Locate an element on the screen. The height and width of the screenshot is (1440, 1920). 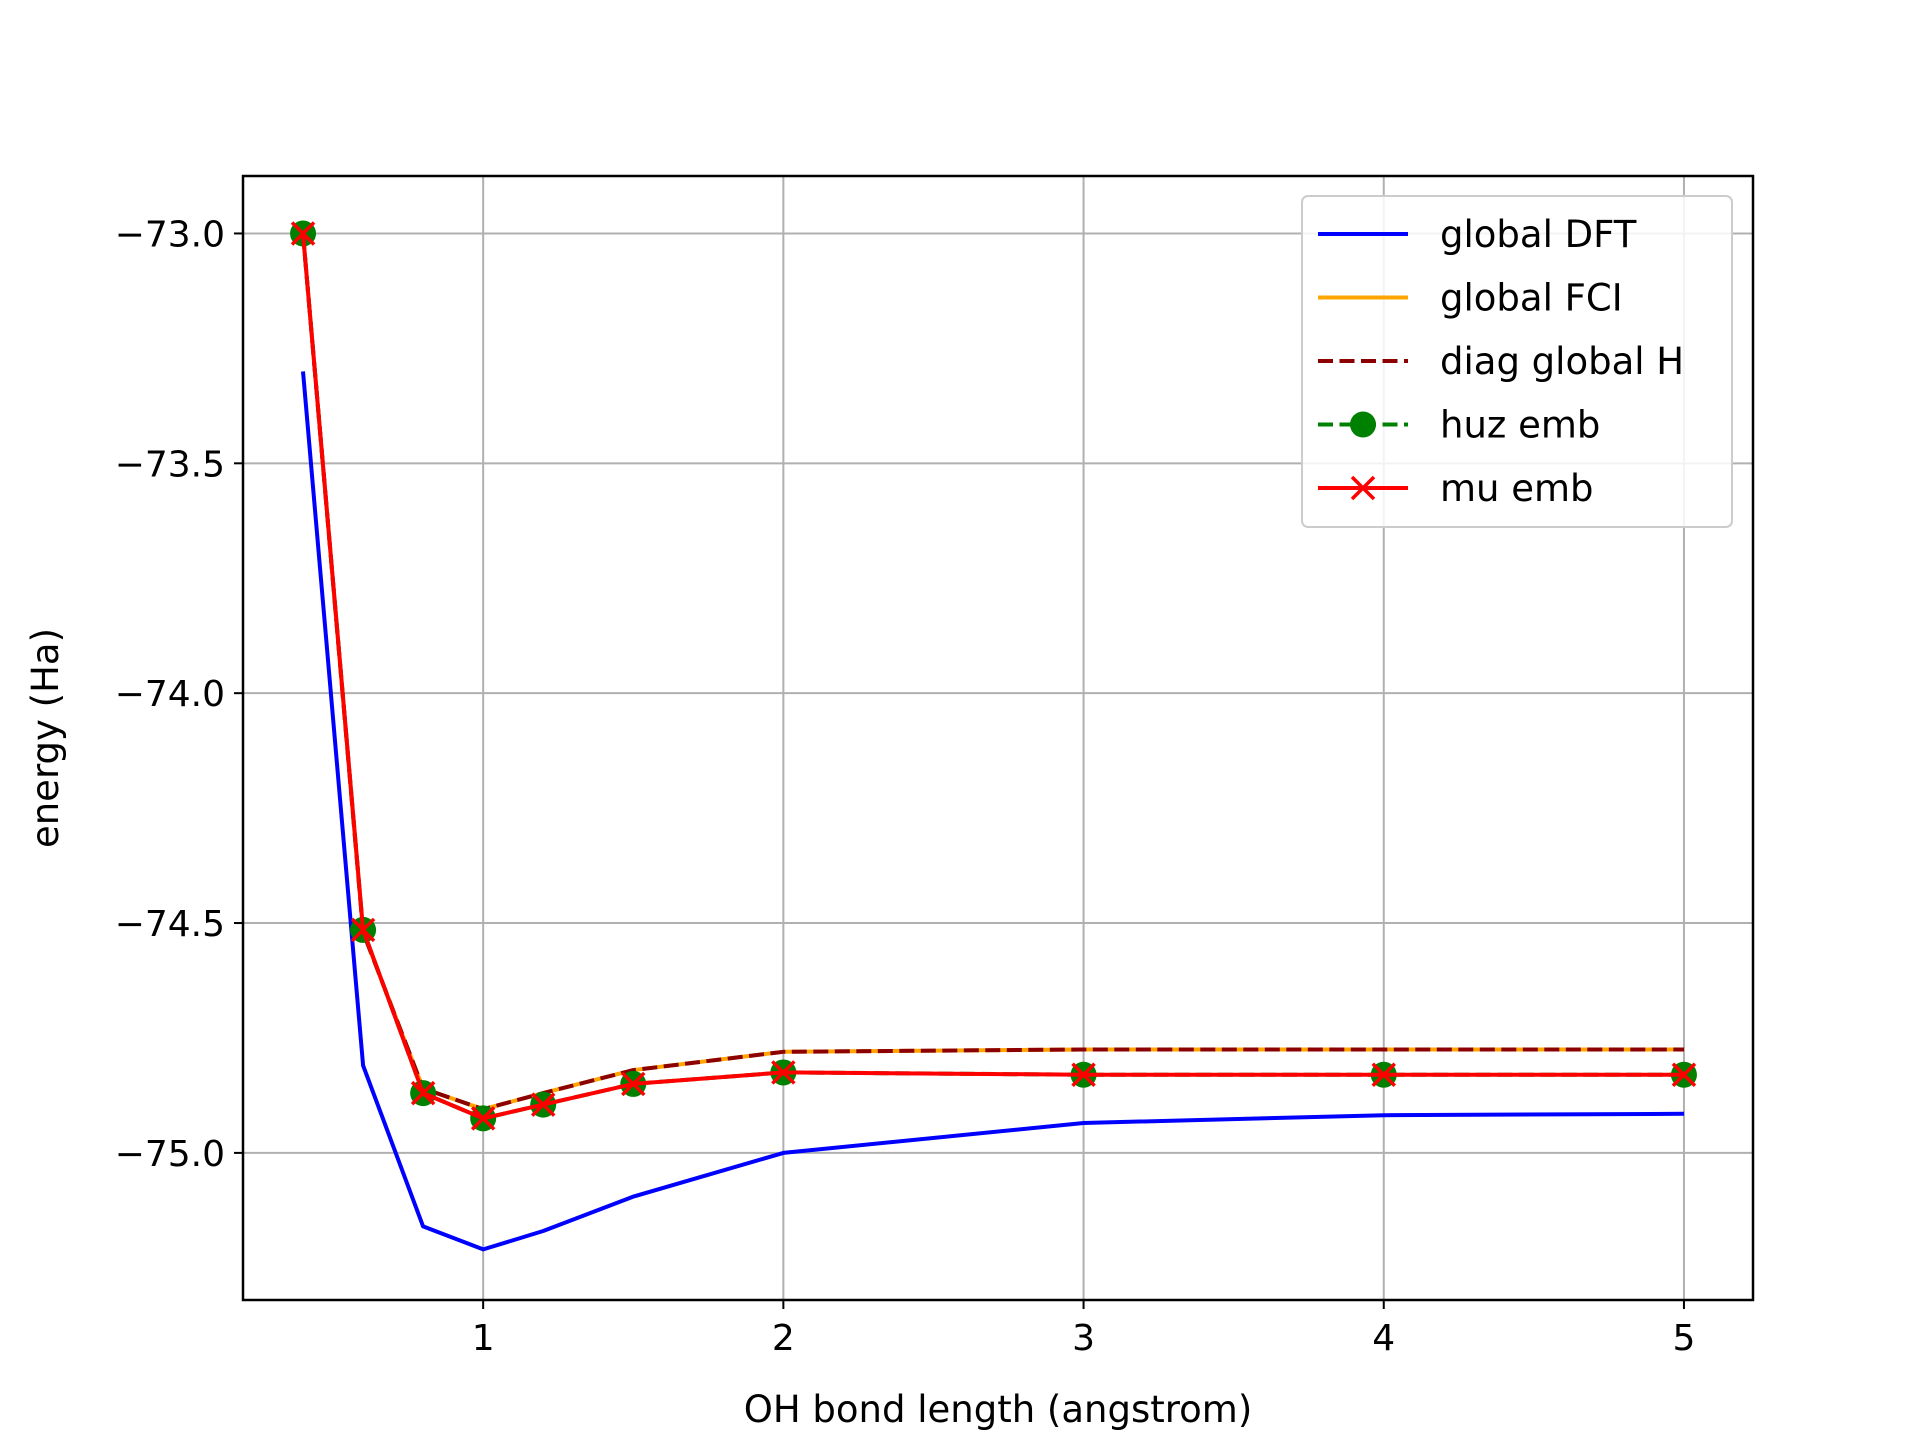
y-tick-label: −74.0 is located at coordinates (170, 694).